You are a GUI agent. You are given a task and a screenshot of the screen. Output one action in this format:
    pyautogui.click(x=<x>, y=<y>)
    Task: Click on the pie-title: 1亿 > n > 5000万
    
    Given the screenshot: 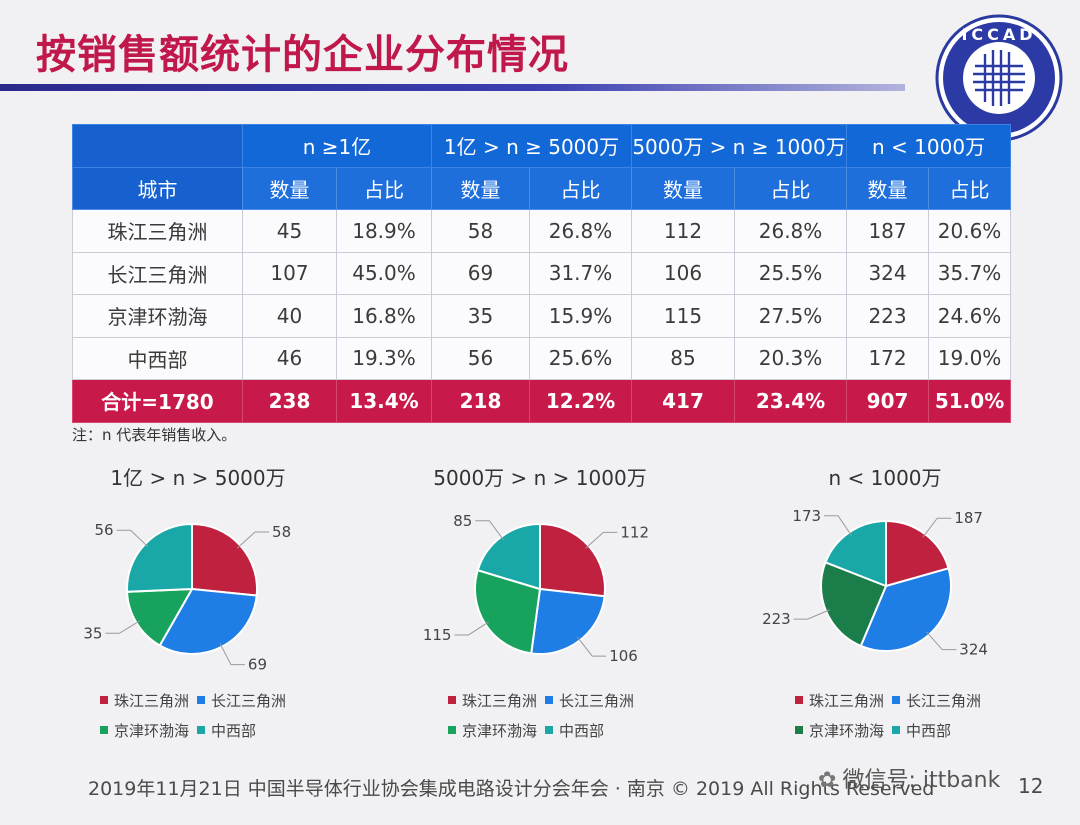 What is the action you would take?
    pyautogui.click(x=198, y=478)
    